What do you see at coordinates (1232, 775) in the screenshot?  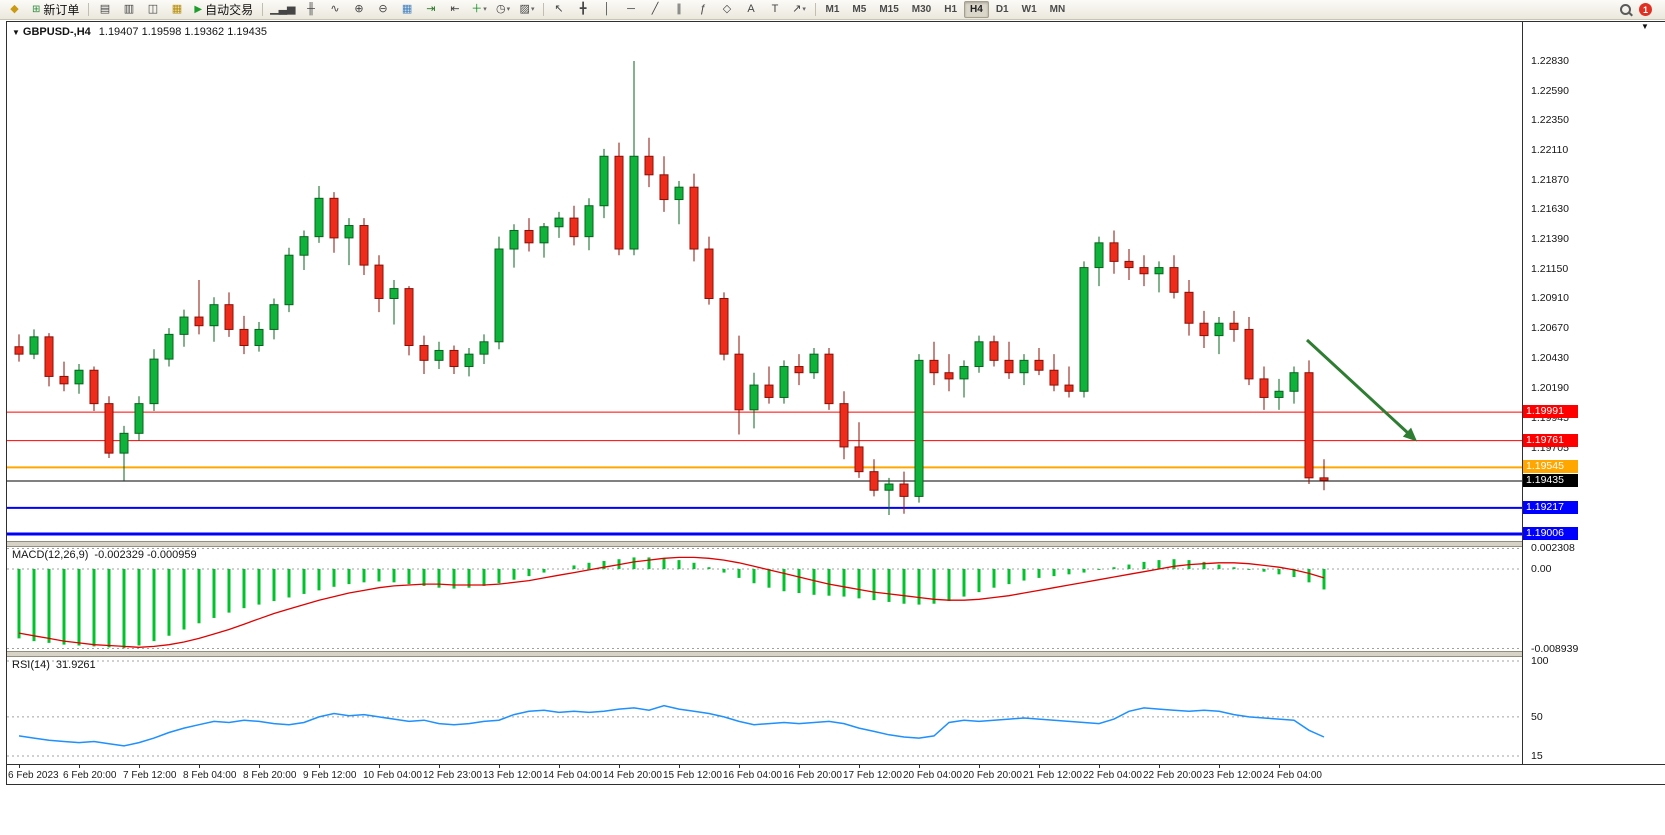 I see `time-axis-label: 23 Feb 12:00` at bounding box center [1232, 775].